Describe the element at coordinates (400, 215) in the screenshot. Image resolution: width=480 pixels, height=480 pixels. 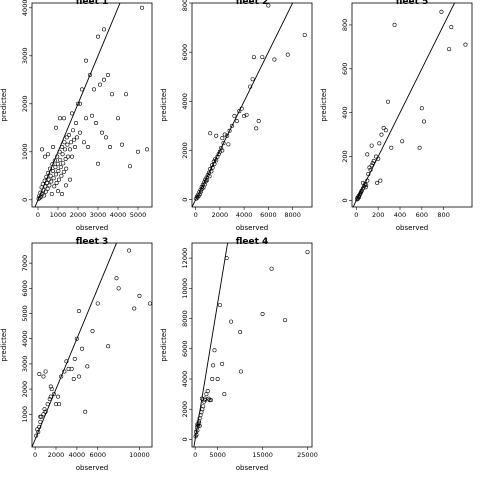
I see `x-tick-label: 400` at that location.